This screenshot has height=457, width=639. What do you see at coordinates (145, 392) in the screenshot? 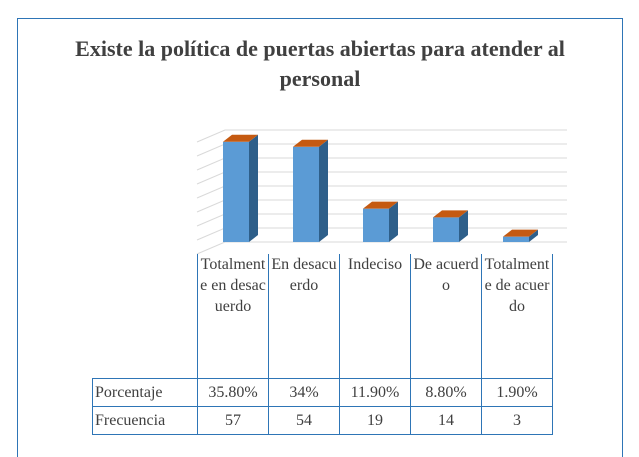
I see `series-name: Porcentaje` at bounding box center [145, 392].